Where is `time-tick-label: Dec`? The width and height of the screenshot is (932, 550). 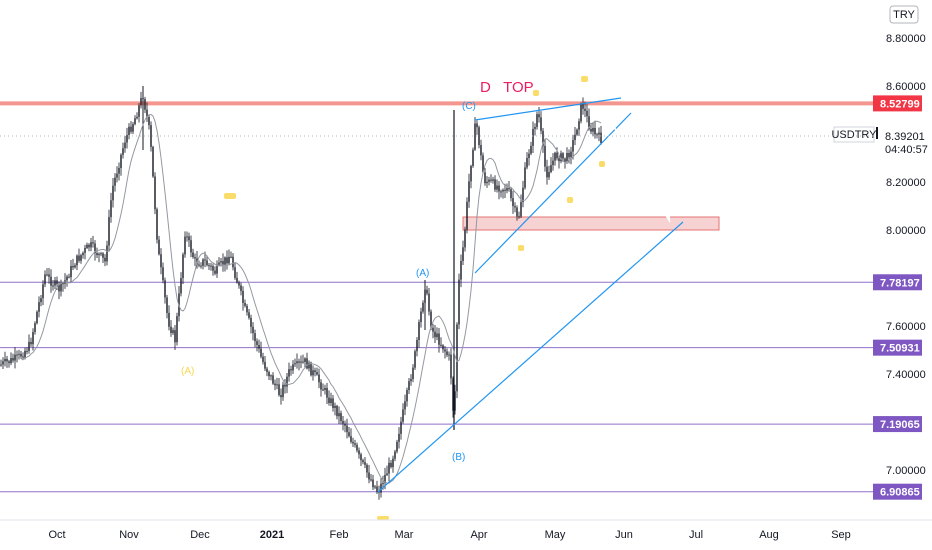 time-tick-label: Dec is located at coordinates (200, 535).